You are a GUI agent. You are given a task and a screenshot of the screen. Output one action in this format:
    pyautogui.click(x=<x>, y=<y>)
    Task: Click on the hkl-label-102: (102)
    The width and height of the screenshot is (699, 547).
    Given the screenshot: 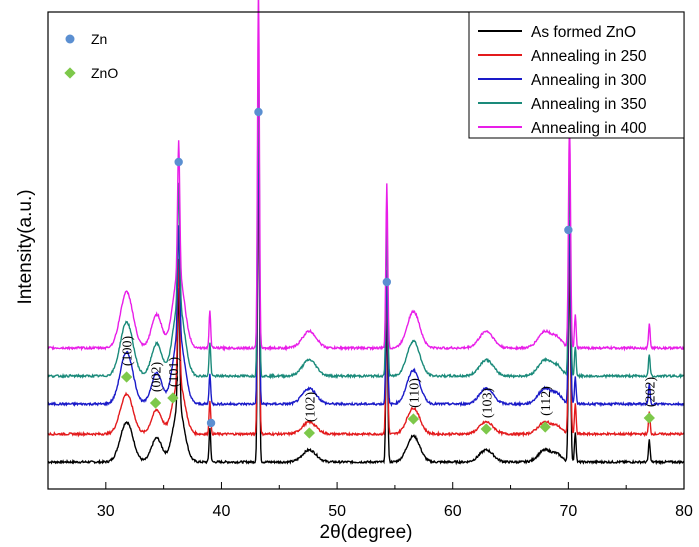 What is the action you would take?
    pyautogui.click(x=310, y=407)
    